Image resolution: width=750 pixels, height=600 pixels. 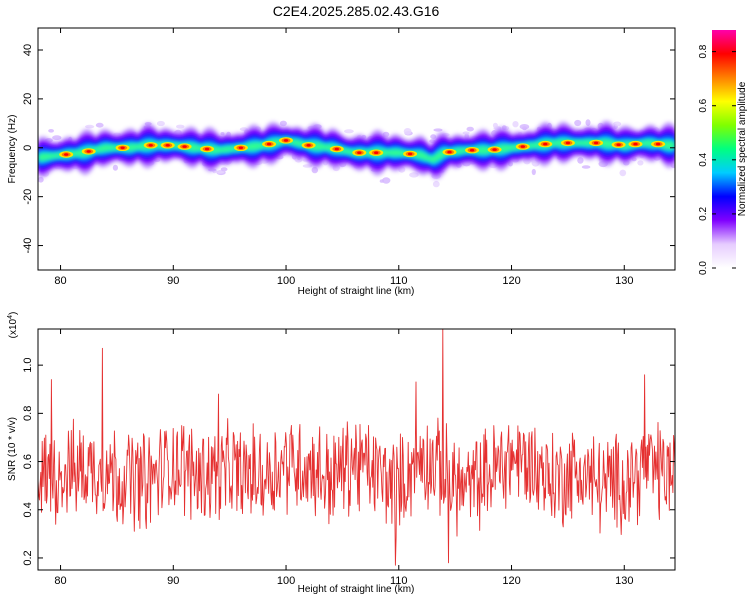 I want to click on spectrogram-y-axis-label: Frequency (Hz), so click(x=12, y=149).